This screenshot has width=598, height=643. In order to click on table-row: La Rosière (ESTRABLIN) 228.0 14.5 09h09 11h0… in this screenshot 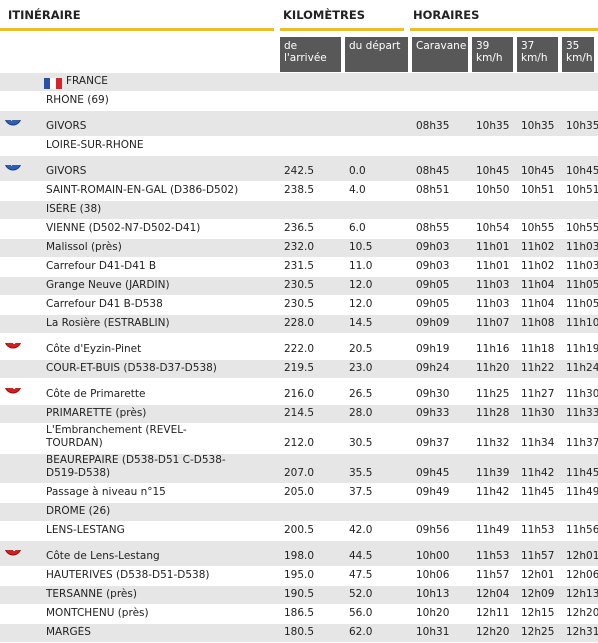, I will do `click(299, 324)`.